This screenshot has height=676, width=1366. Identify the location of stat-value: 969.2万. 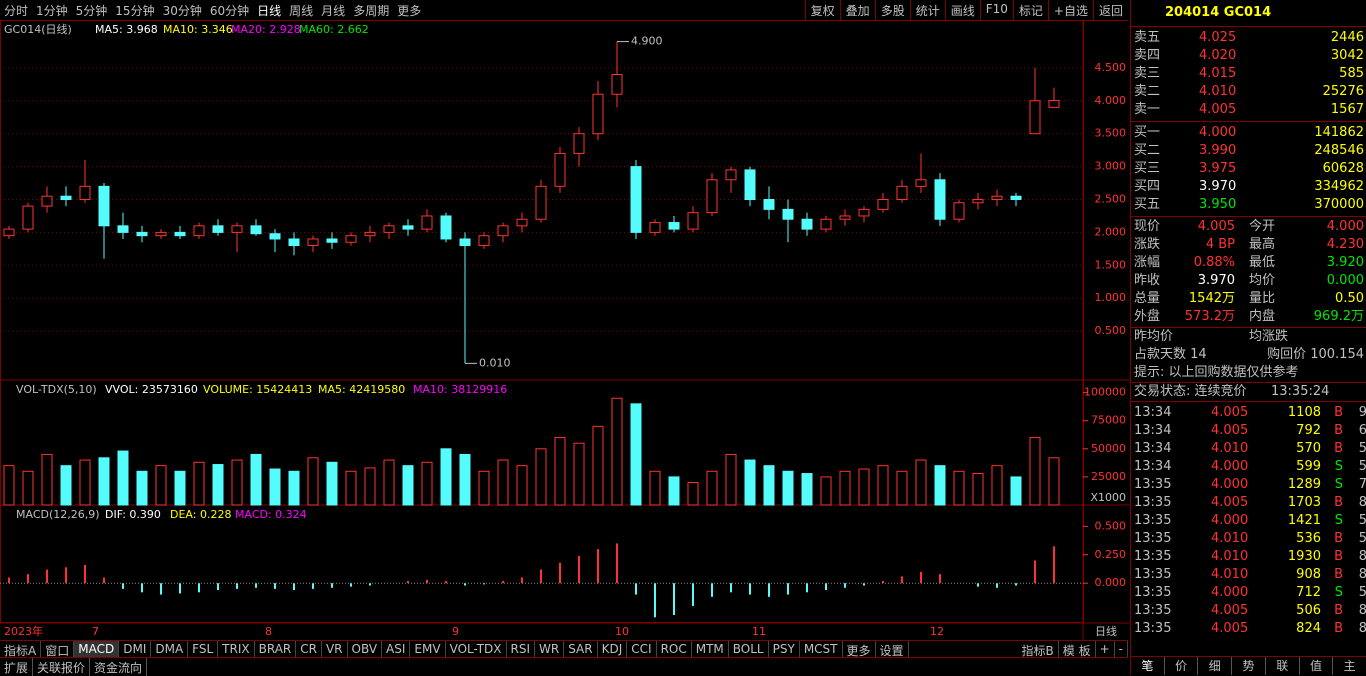
(1338, 316).